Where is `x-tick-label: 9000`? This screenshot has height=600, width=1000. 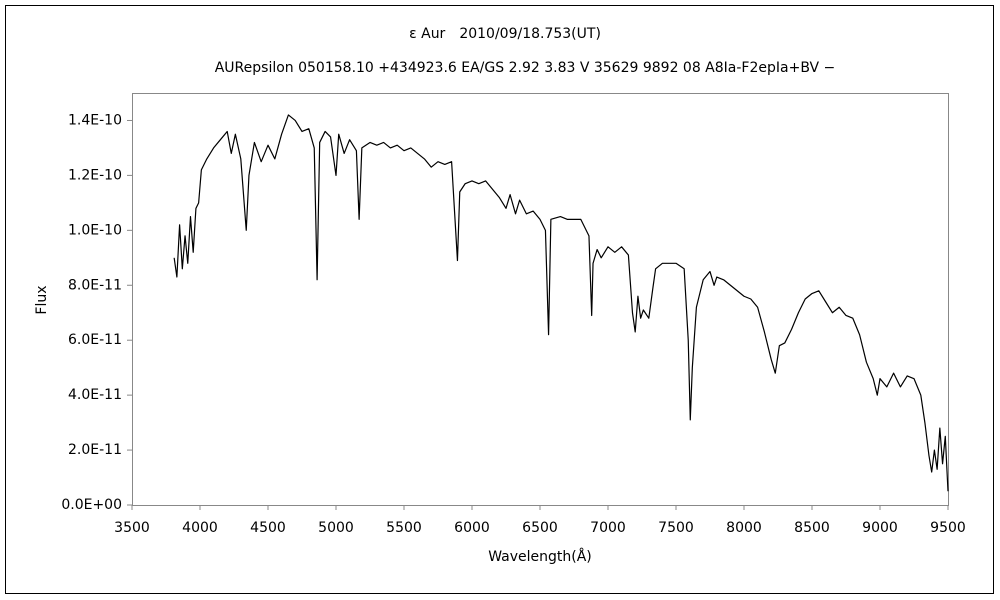 x-tick-label: 9000 is located at coordinates (880, 528).